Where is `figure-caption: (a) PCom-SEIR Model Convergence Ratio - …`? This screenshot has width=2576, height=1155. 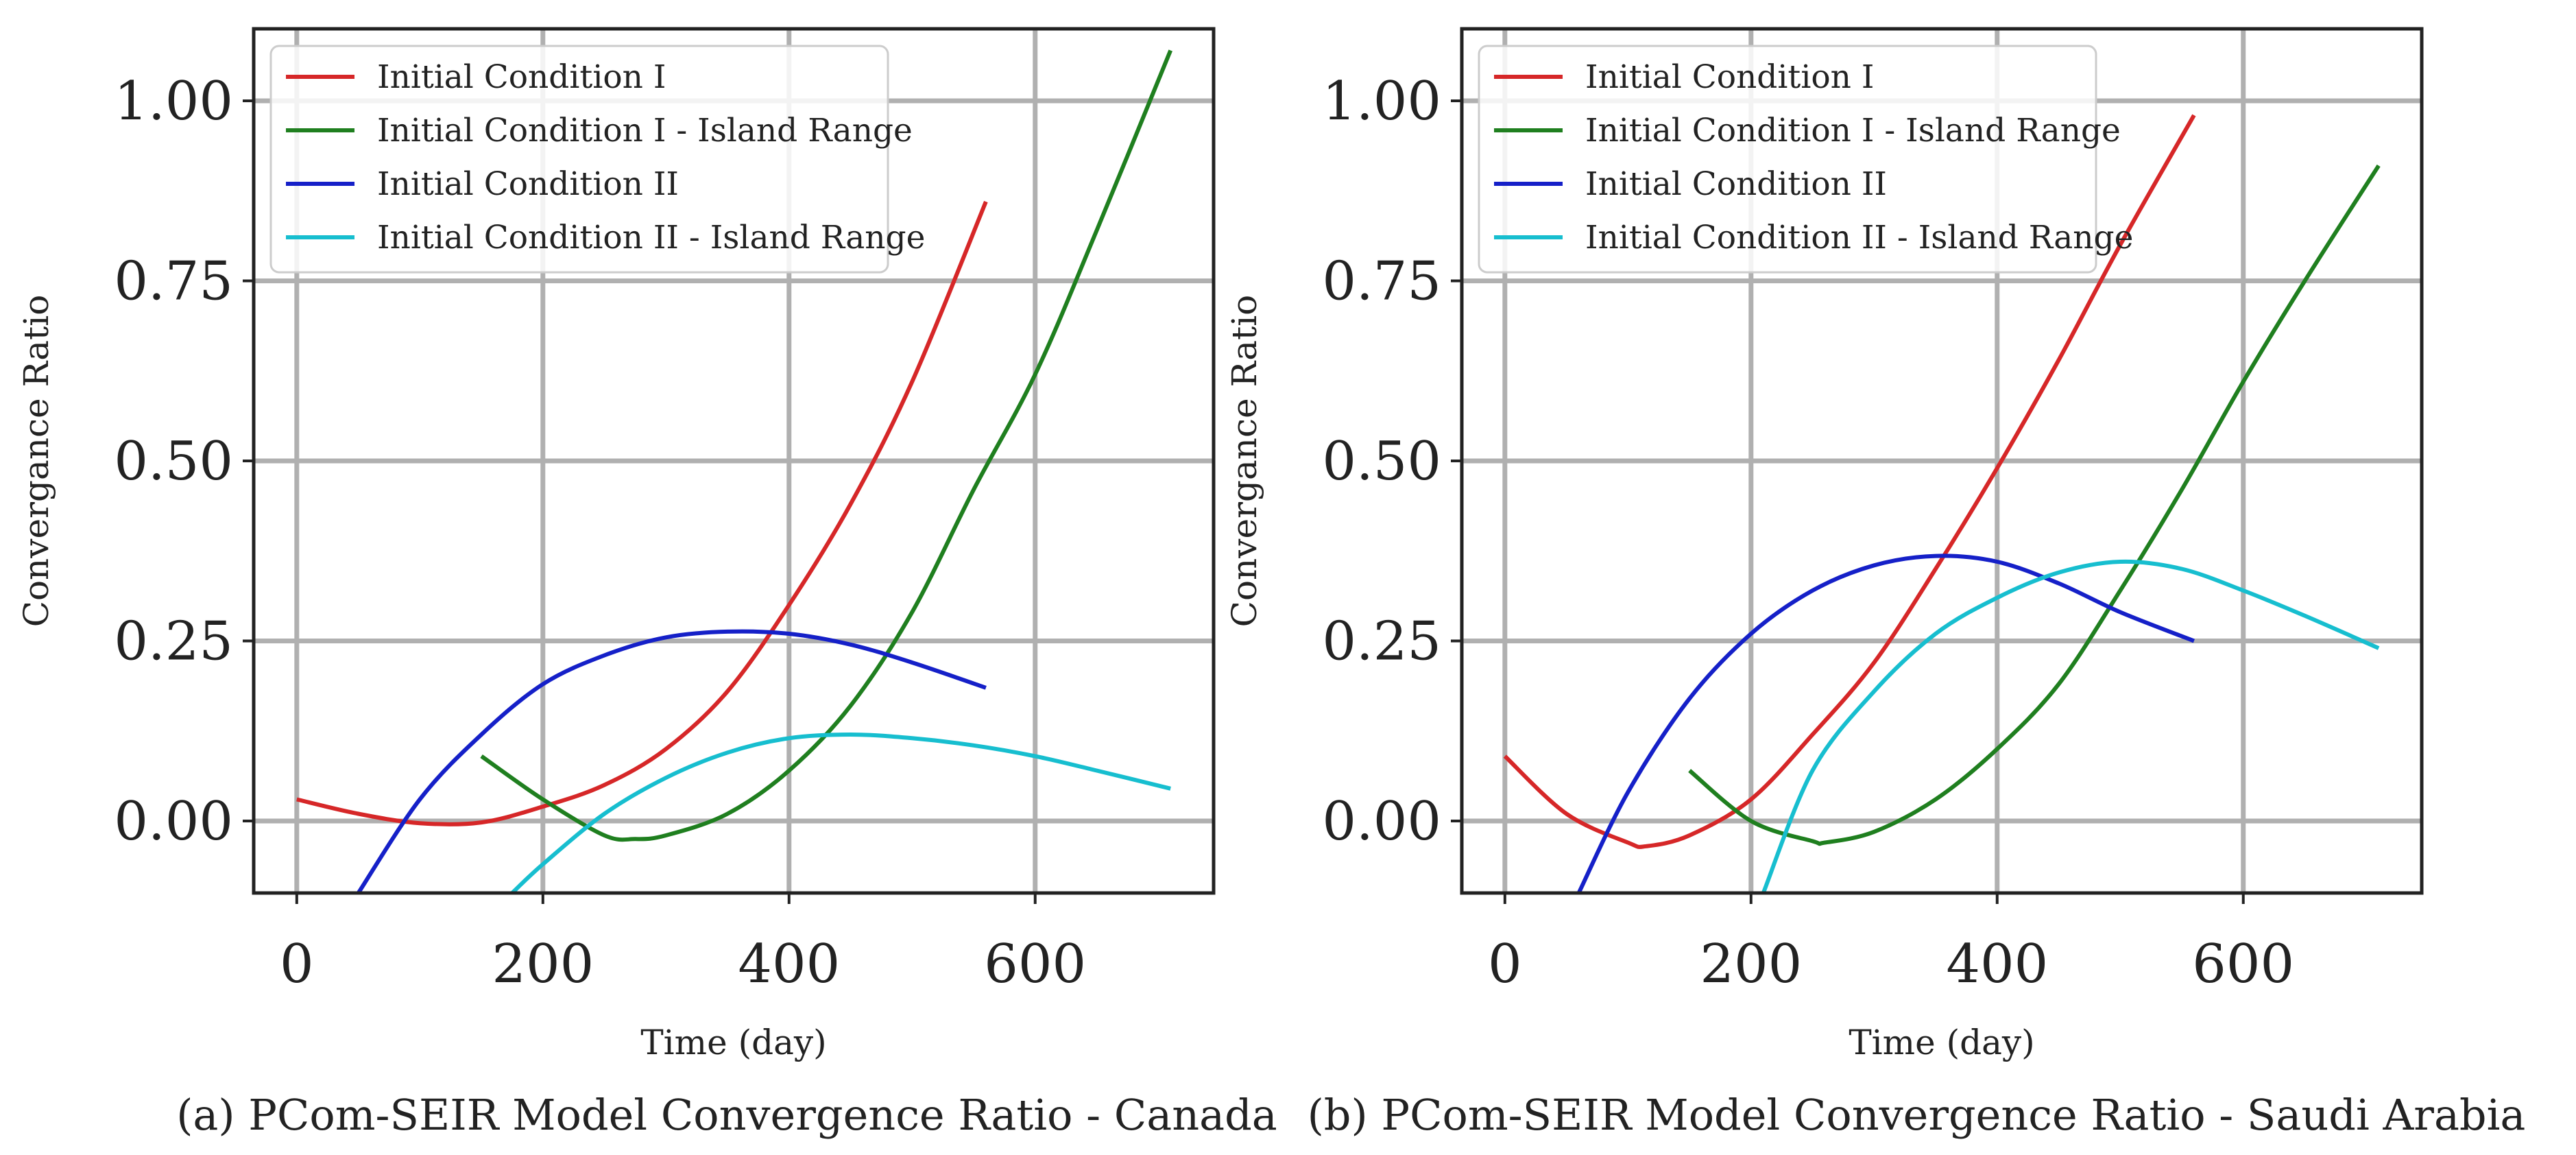 figure-caption: (a) PCom-SEIR Model Convergence Ratio - … is located at coordinates (727, 1115).